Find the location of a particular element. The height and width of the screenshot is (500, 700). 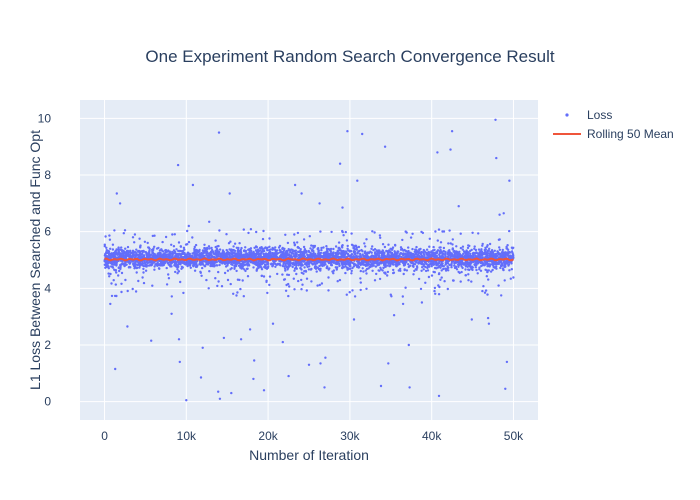

legend-loss-label: Loss is located at coordinates (599, 115).